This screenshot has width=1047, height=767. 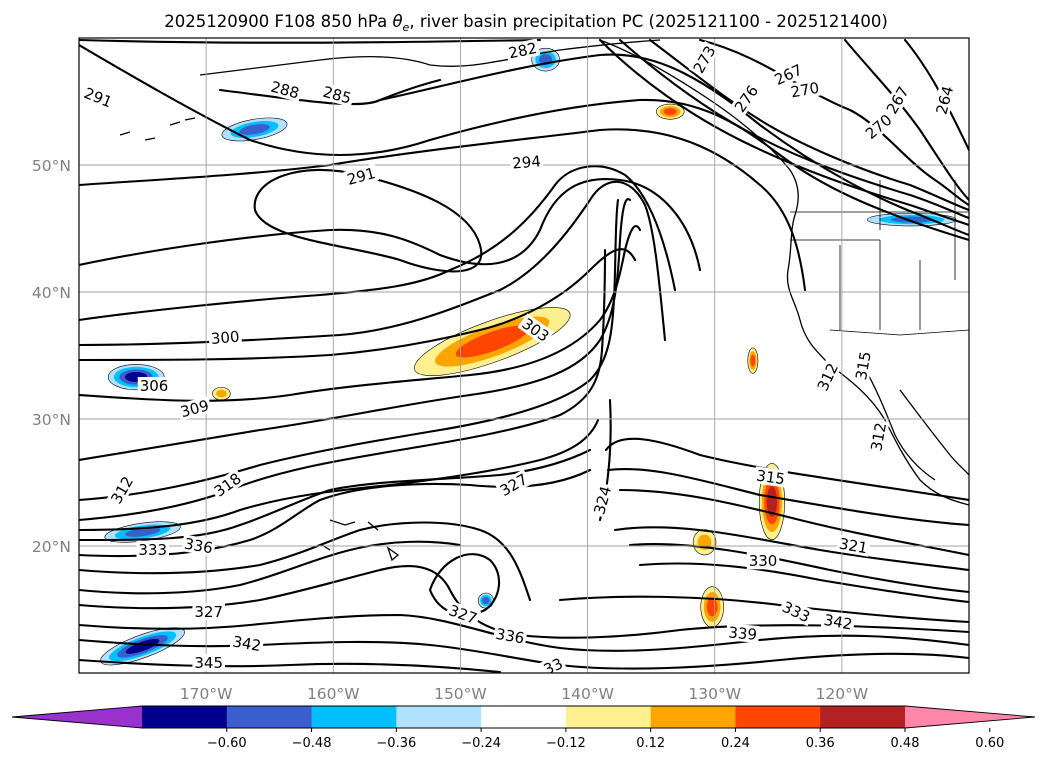 I want to click on shade-blob-north-pacific-high-lat, so click(x=254, y=129).